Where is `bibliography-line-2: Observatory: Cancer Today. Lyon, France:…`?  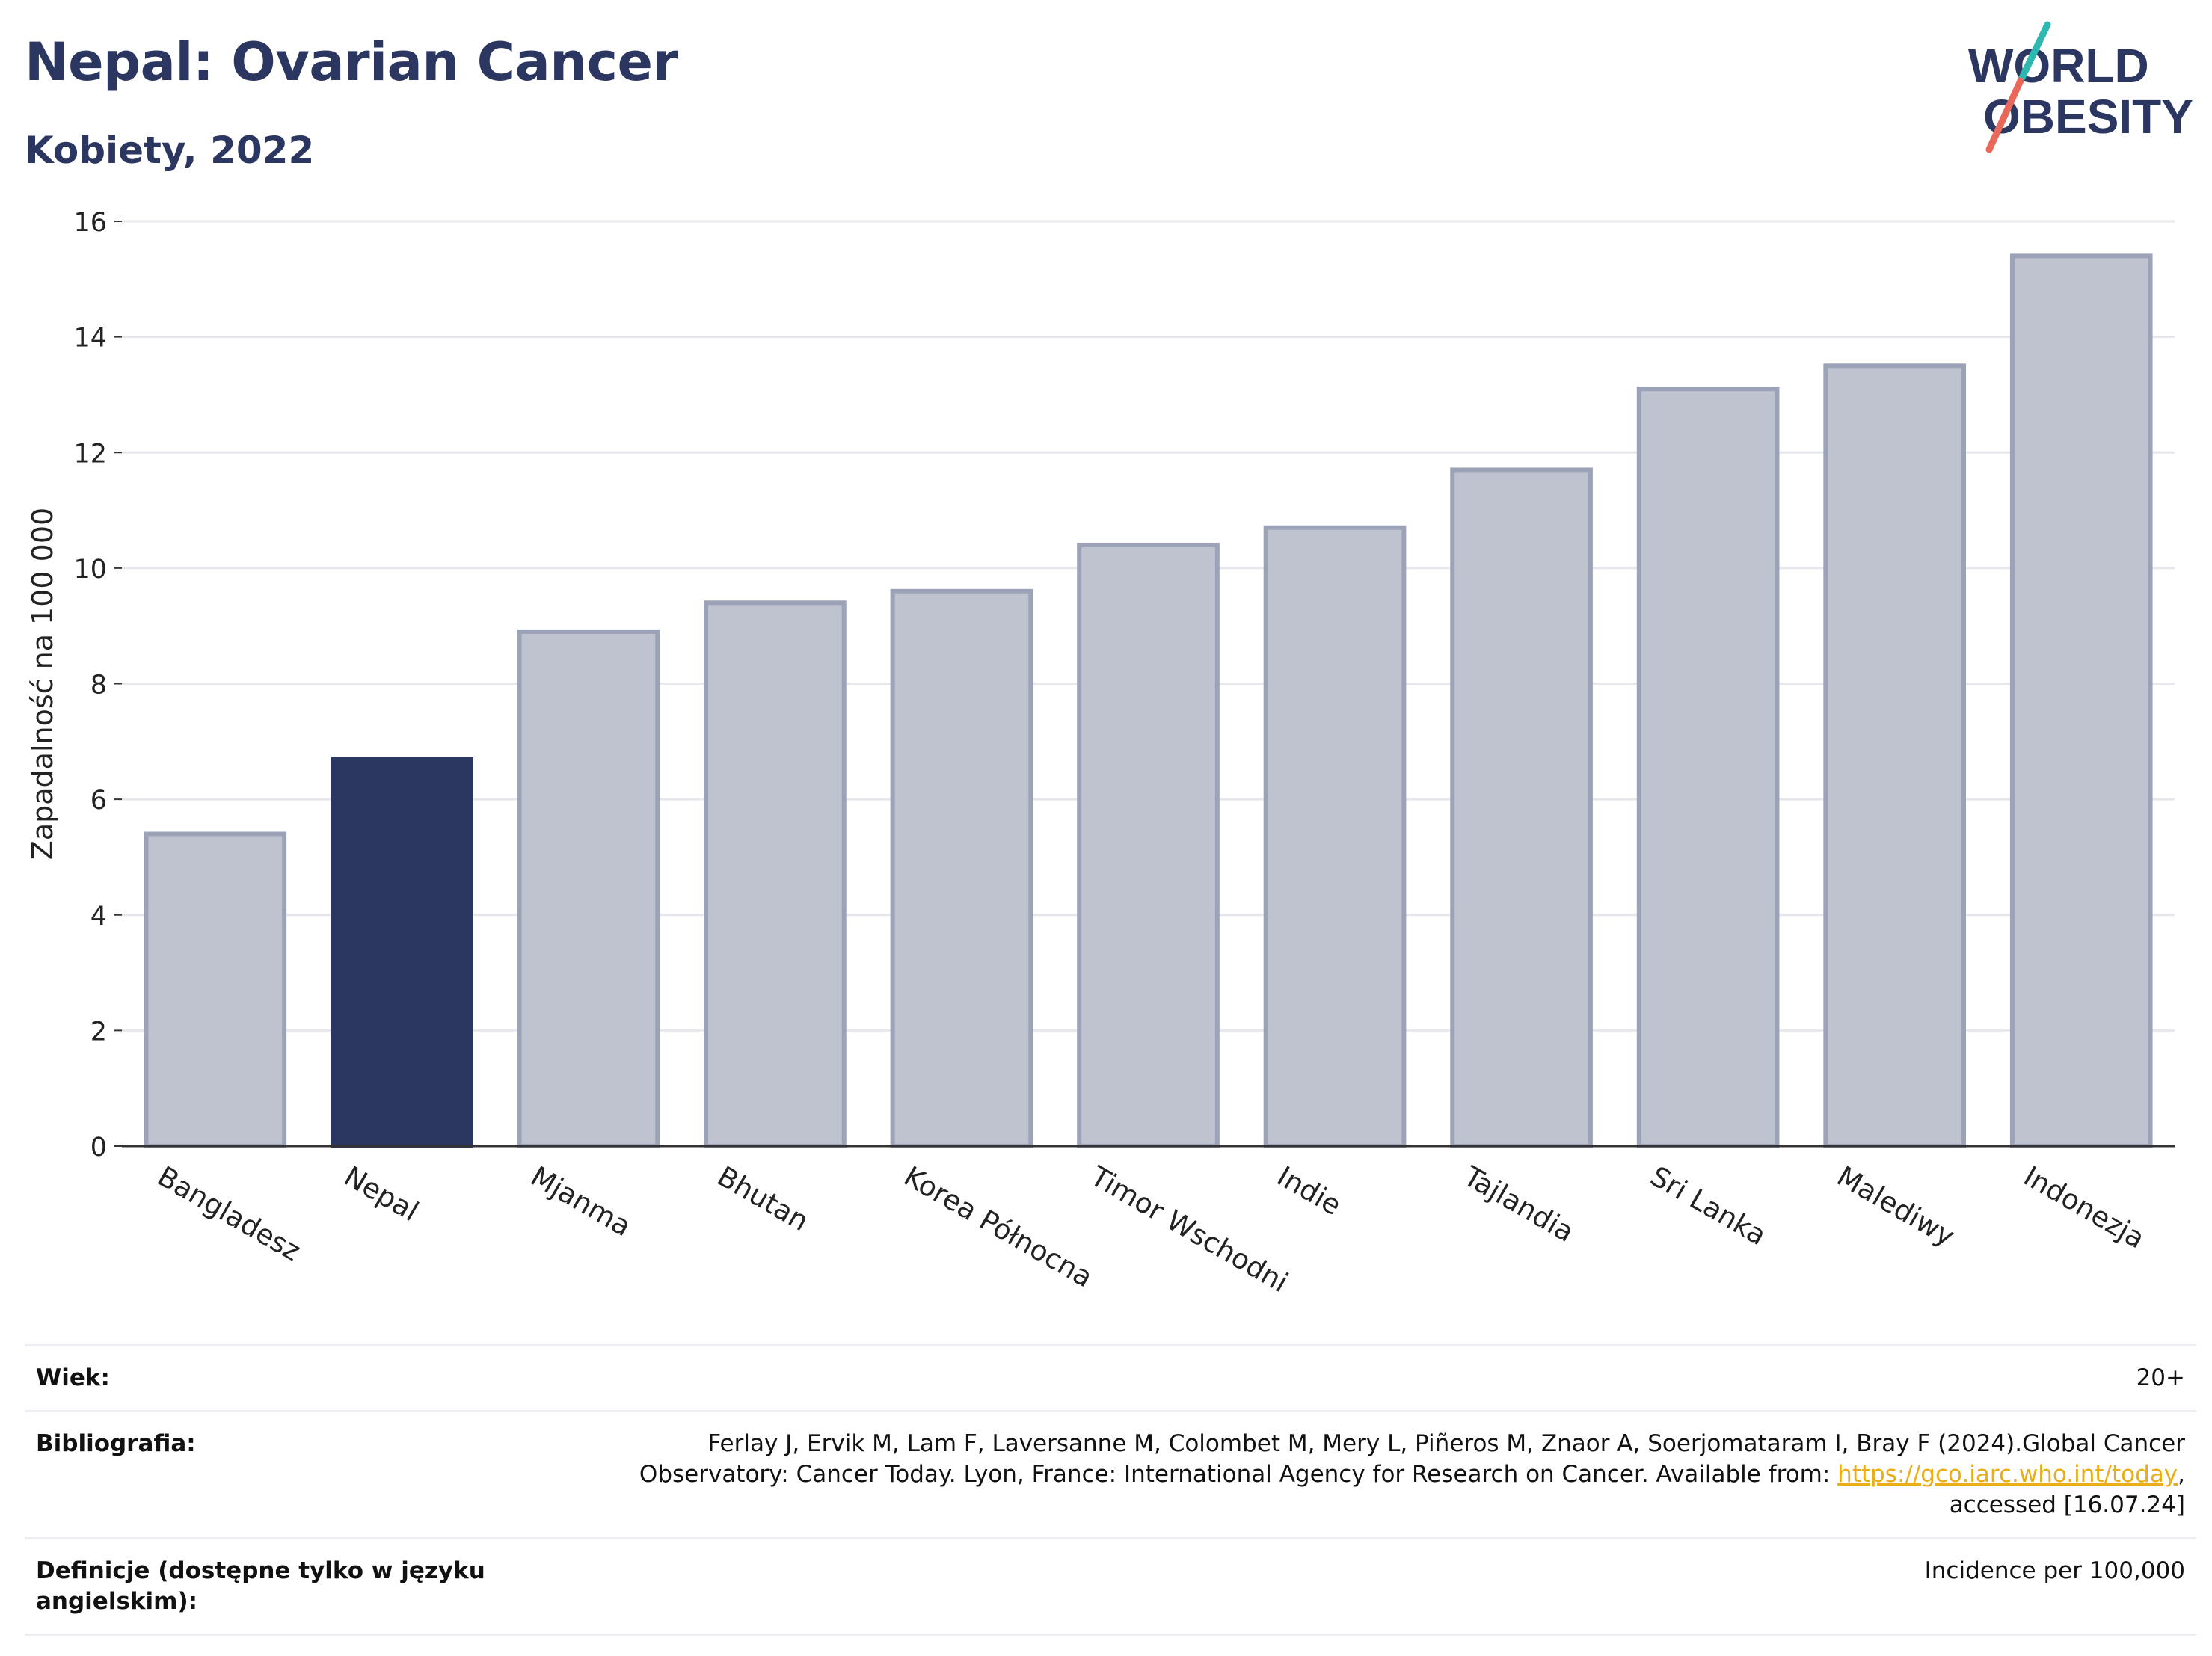
bibliography-line-2: Observatory: Cancer Today. Lyon, France:… is located at coordinates (1342, 1474).